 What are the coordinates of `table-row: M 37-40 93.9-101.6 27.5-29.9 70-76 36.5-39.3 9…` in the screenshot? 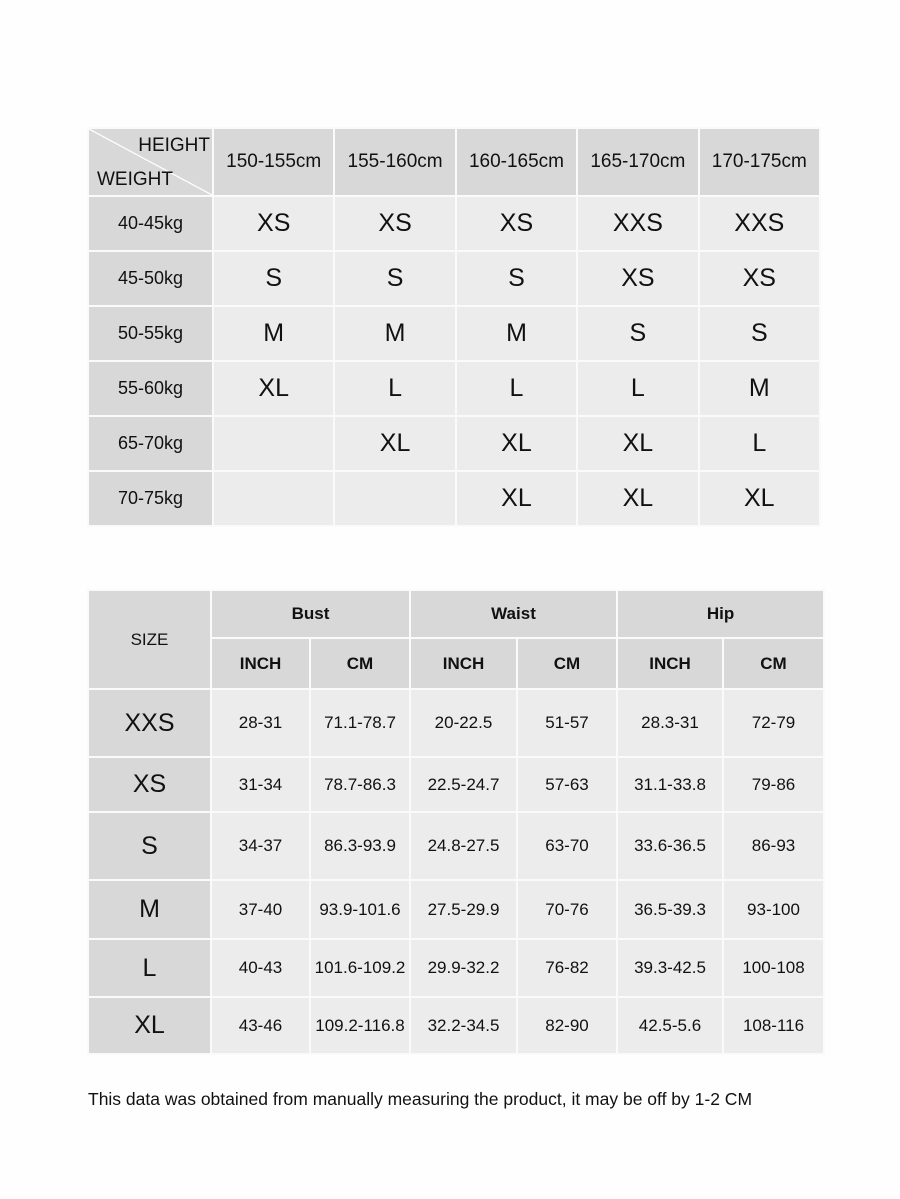 It's located at (456, 909).